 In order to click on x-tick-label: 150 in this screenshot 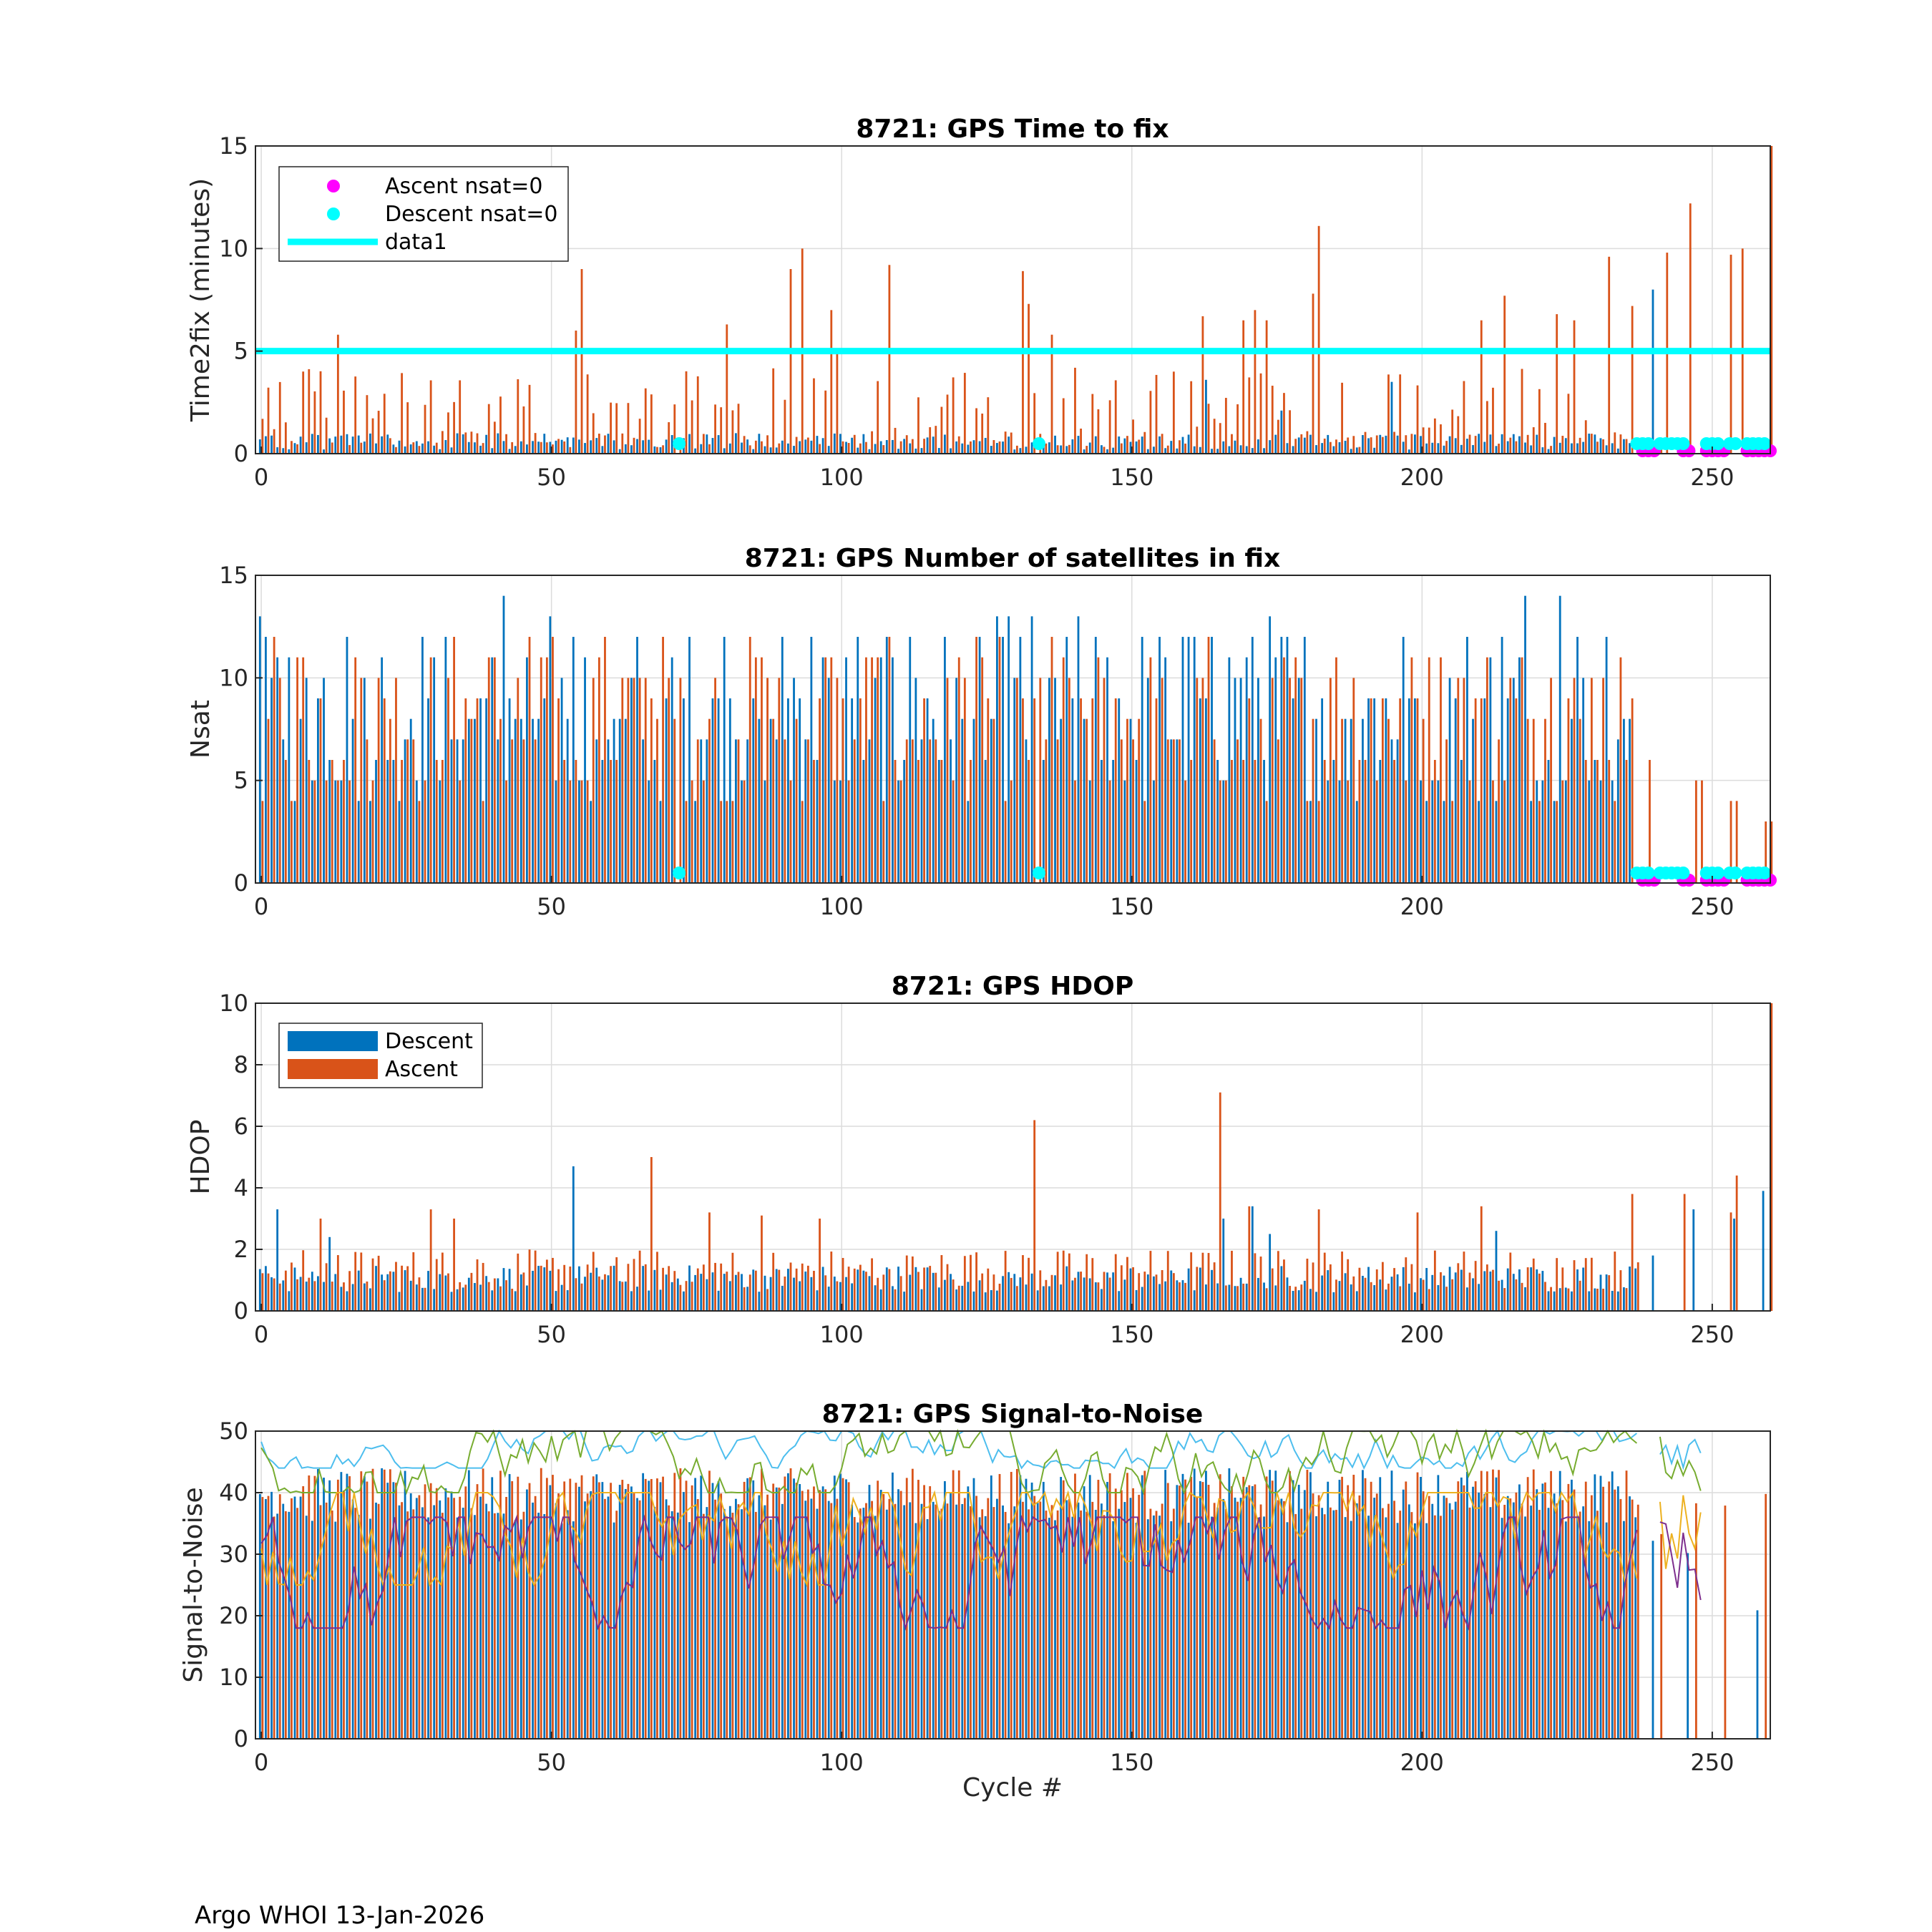, I will do `click(1131, 906)`.